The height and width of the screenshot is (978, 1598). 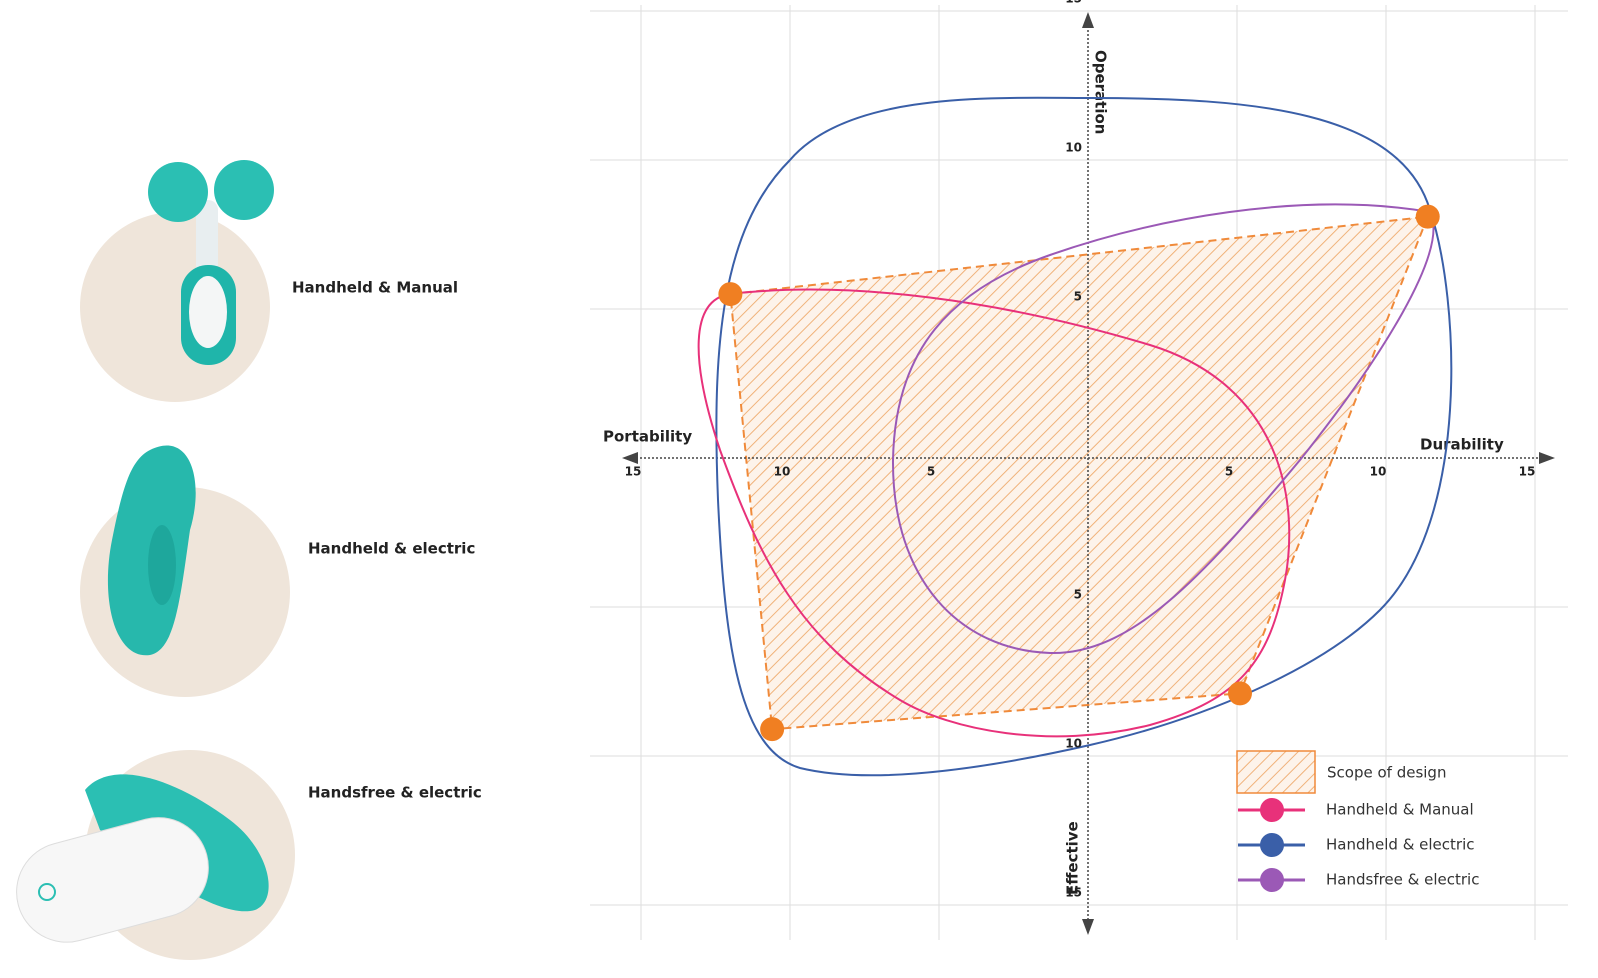 I want to click on product-label: Handsfree & electric, so click(x=395, y=793).